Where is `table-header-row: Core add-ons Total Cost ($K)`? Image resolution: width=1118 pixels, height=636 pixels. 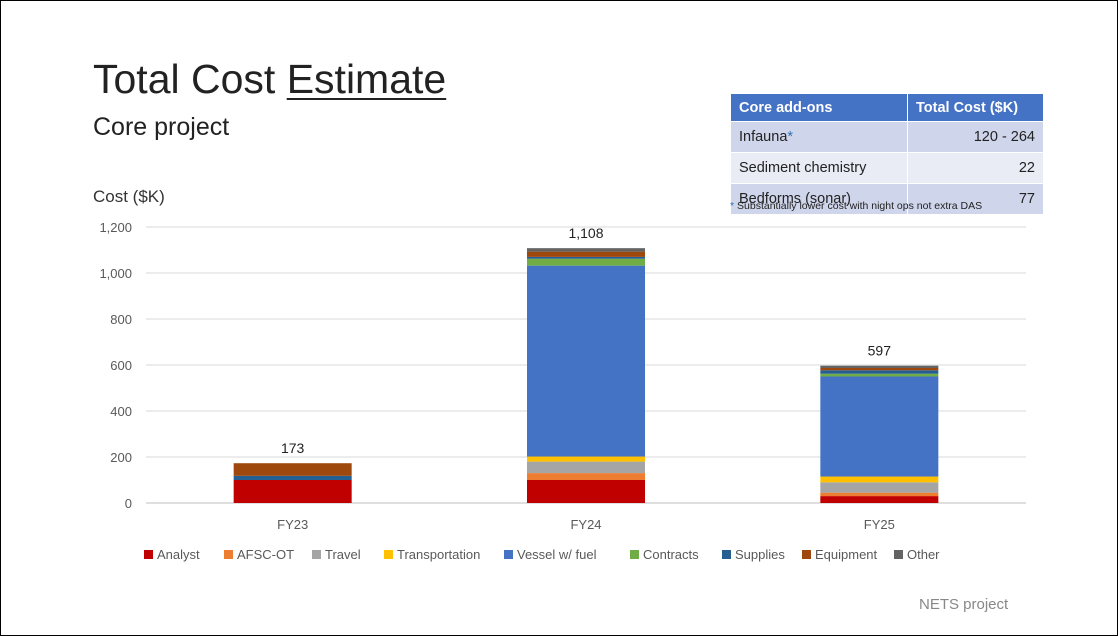 table-header-row: Core add-ons Total Cost ($K) is located at coordinates (887, 107).